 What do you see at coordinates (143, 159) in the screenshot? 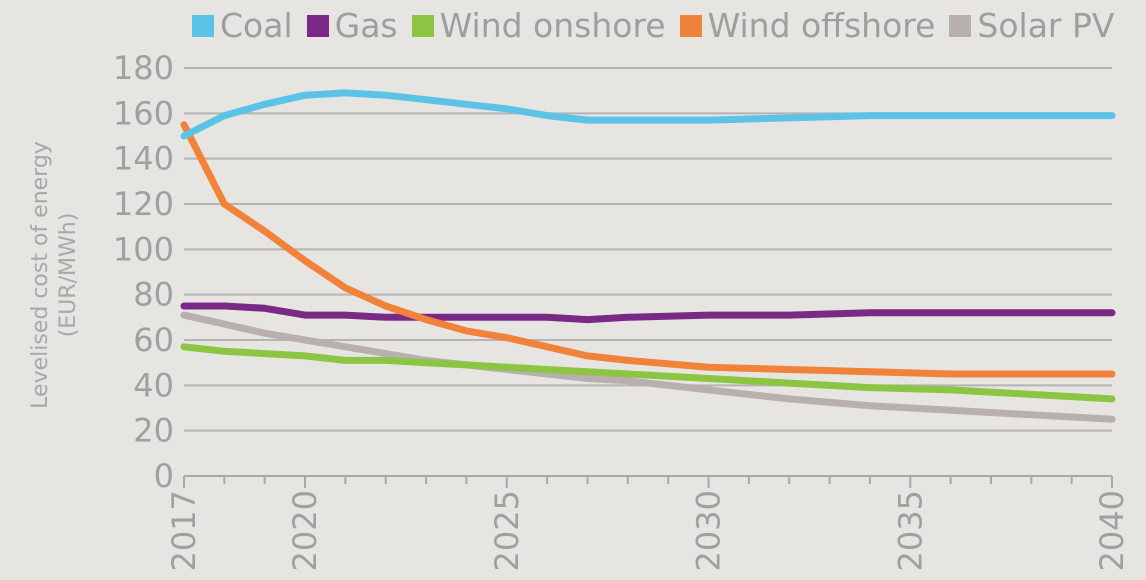
I see `y-tick-label: 140` at bounding box center [143, 159].